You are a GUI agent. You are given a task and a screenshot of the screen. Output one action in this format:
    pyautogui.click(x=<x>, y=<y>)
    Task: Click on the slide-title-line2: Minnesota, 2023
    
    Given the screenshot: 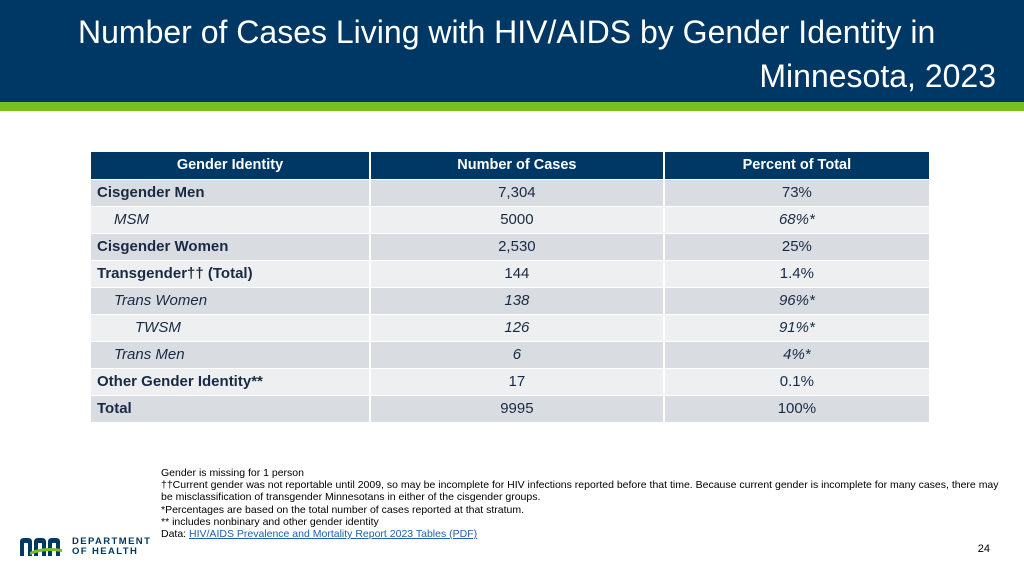 What is the action you would take?
    pyautogui.click(x=877, y=76)
    